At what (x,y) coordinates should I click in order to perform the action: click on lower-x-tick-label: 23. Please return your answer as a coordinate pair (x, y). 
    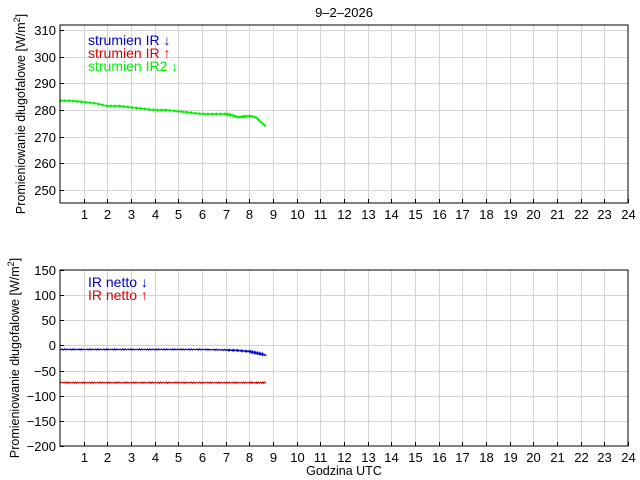
    Looking at the image, I should click on (604, 457).